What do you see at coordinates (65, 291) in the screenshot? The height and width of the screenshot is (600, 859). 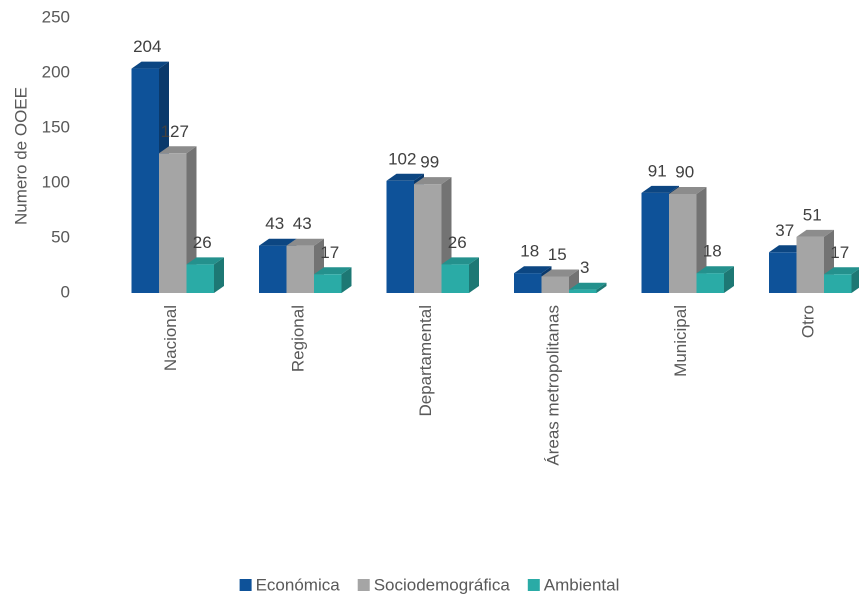 I see `y-tick-label: 0` at bounding box center [65, 291].